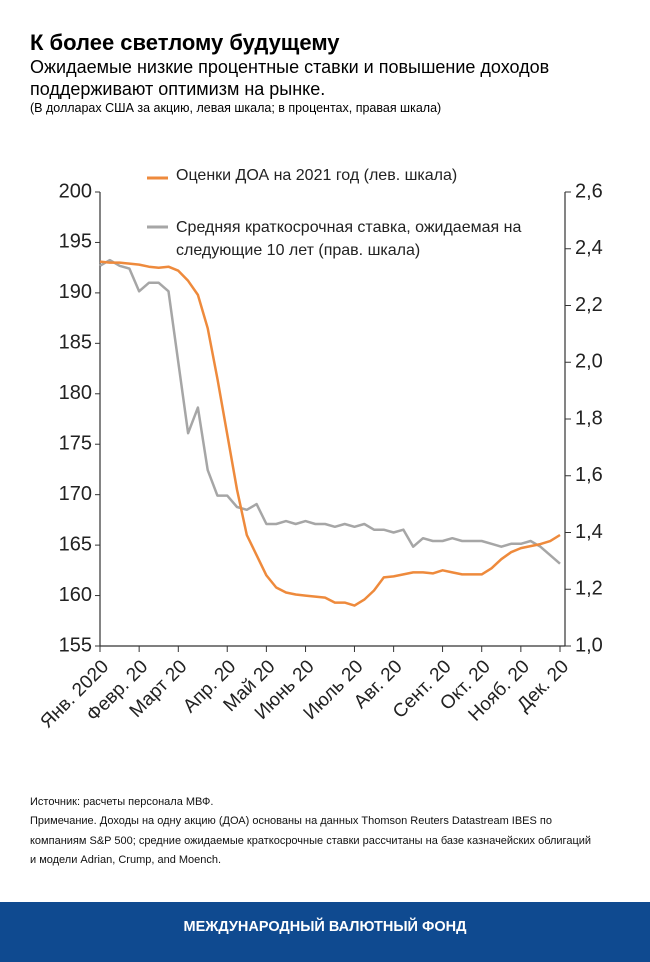  I want to click on y2-tick-label: 2,6, so click(589, 191).